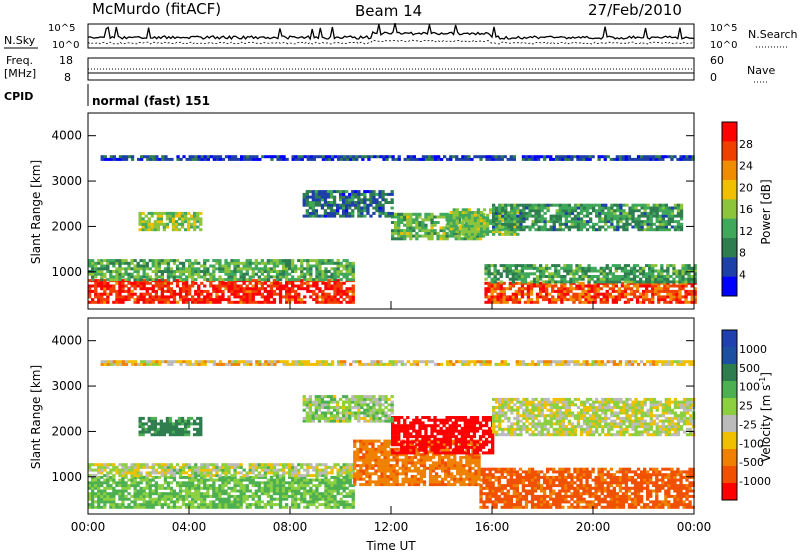  What do you see at coordinates (18, 96) in the screenshot?
I see `cpid-label: CPID` at bounding box center [18, 96].